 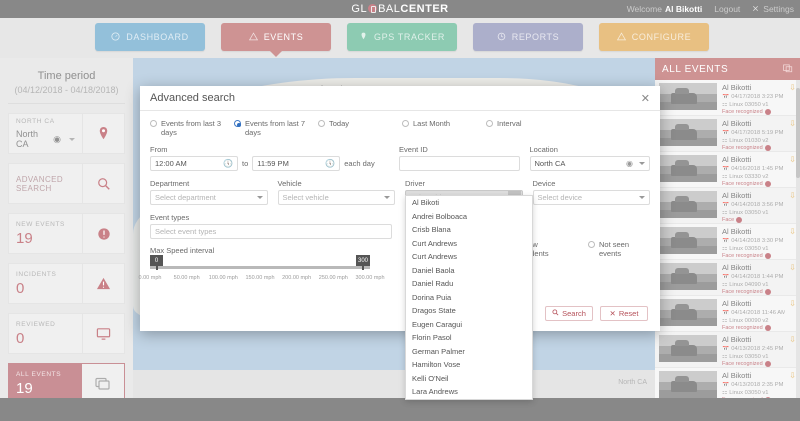 I want to click on sidebar-card-all-events: ALL EVENTS 19, so click(x=66, y=383).